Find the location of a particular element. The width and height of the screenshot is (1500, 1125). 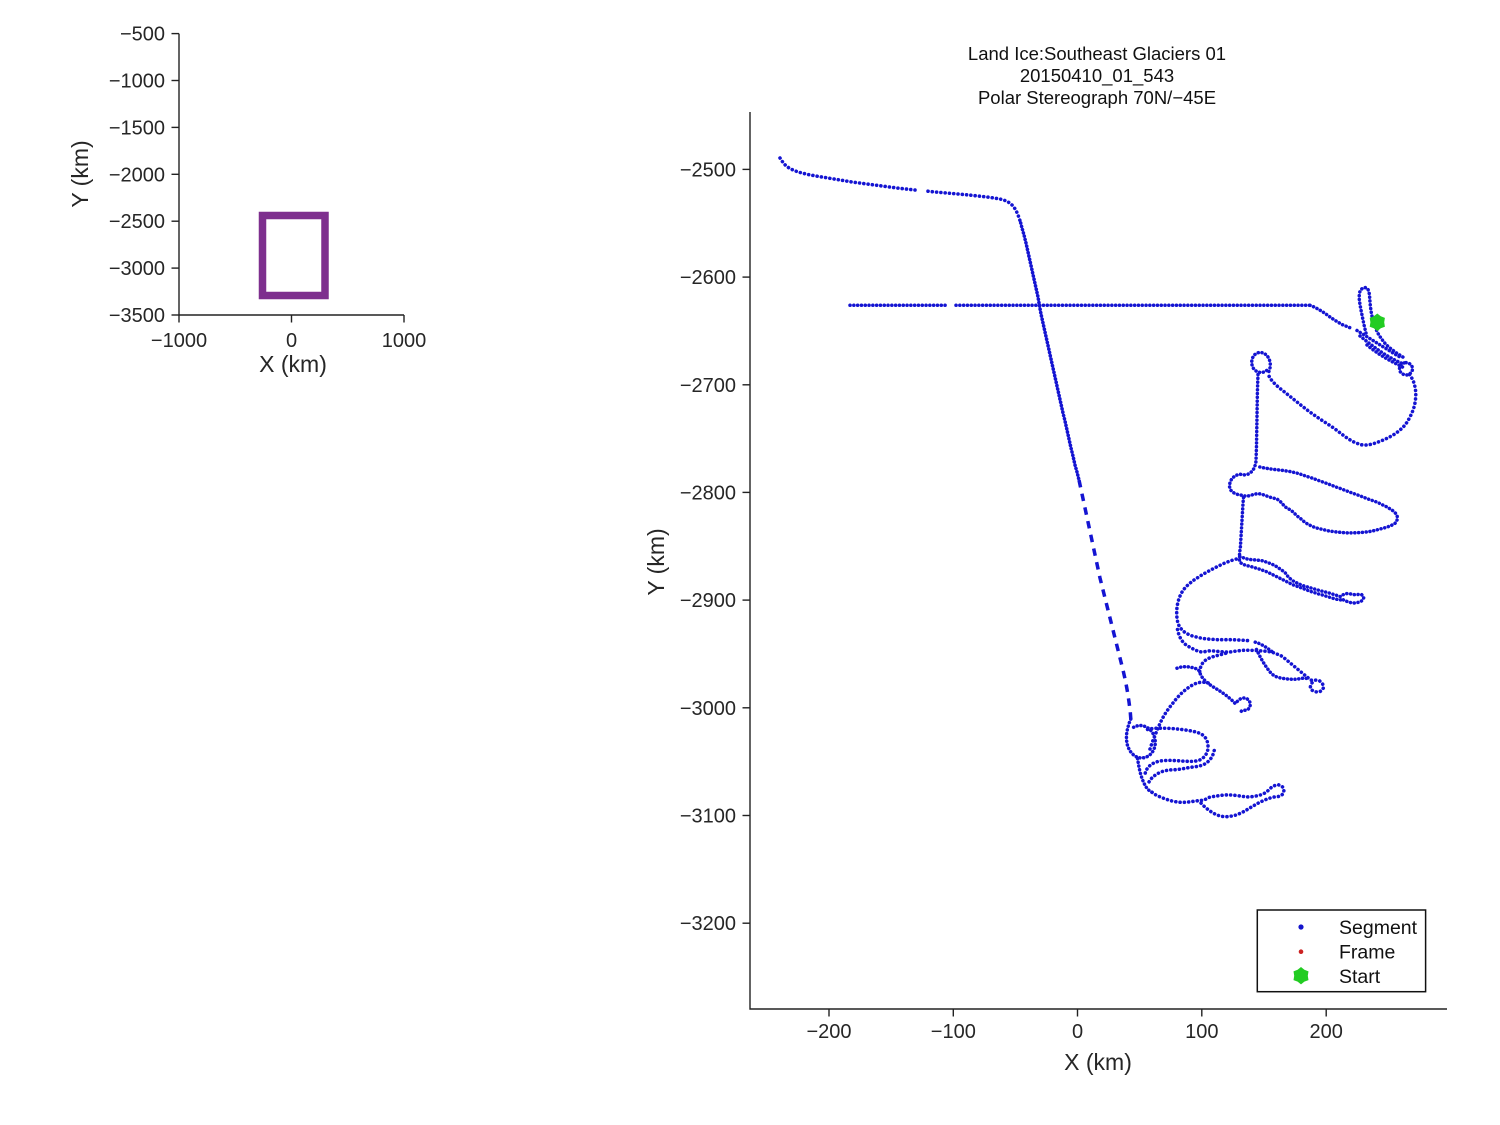

svg-text: −200 is located at coordinates (828, 1032).